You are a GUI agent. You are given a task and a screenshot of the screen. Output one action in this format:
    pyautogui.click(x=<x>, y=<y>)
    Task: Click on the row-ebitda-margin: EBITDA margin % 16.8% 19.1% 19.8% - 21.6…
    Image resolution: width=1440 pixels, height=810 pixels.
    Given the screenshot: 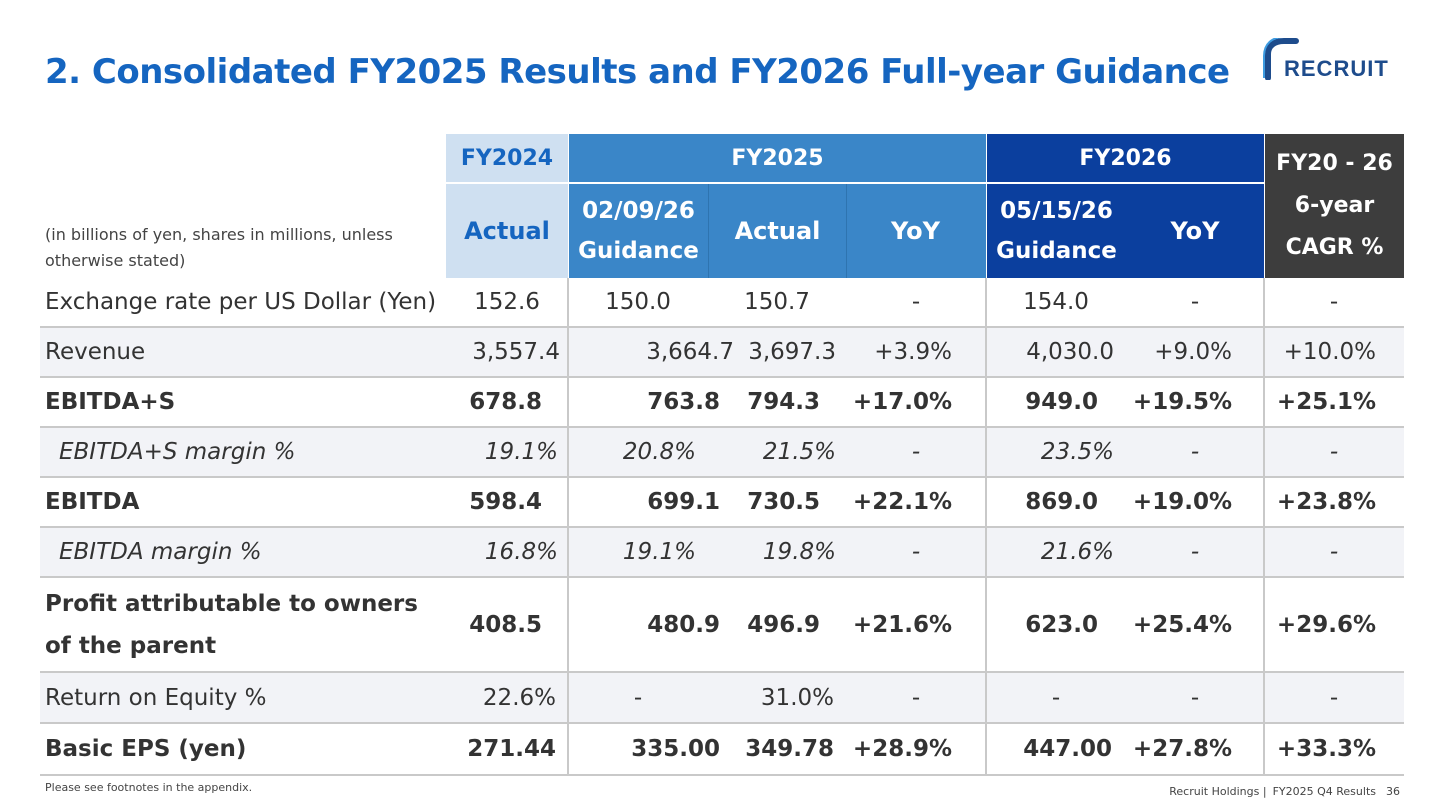 What is the action you would take?
    pyautogui.click(x=722, y=553)
    